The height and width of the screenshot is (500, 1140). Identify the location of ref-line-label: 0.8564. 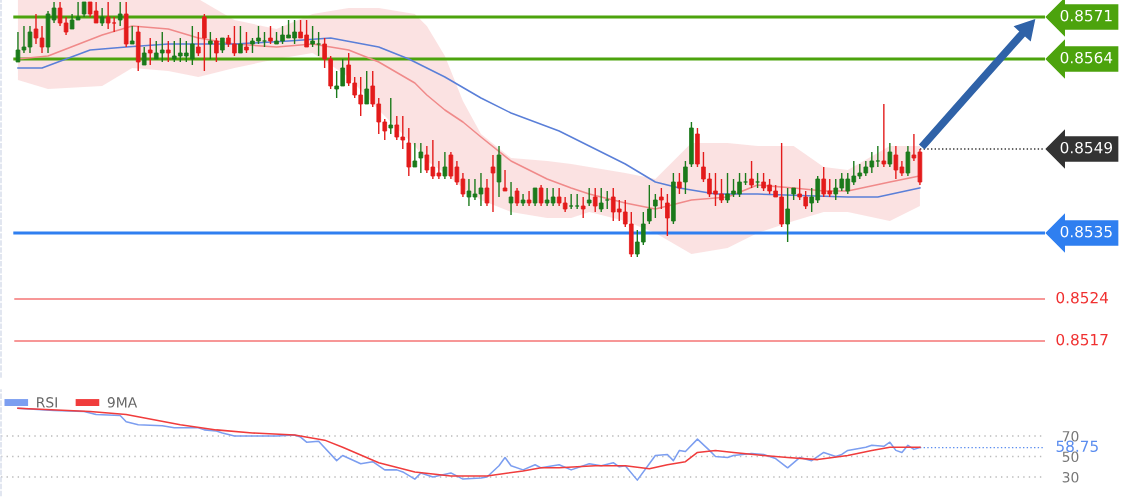
(1086, 57).